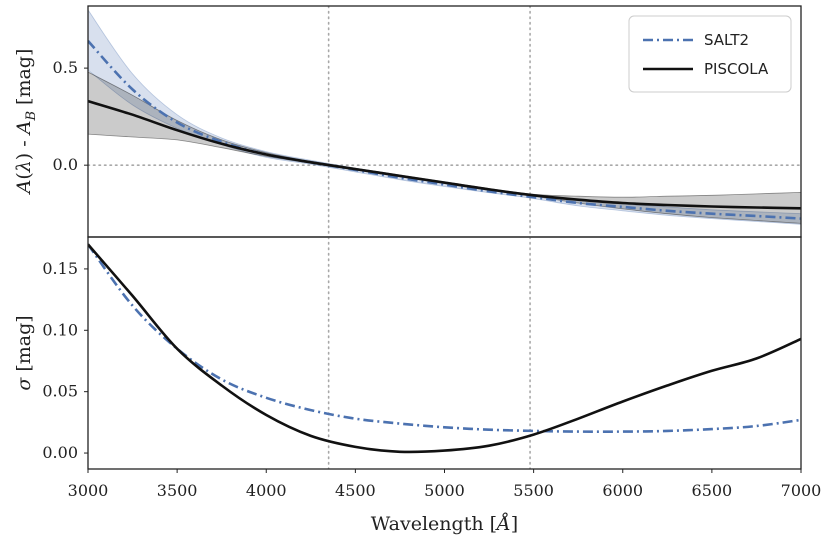  I want to click on top-ytick-label-0: 0.0, so click(65, 164).